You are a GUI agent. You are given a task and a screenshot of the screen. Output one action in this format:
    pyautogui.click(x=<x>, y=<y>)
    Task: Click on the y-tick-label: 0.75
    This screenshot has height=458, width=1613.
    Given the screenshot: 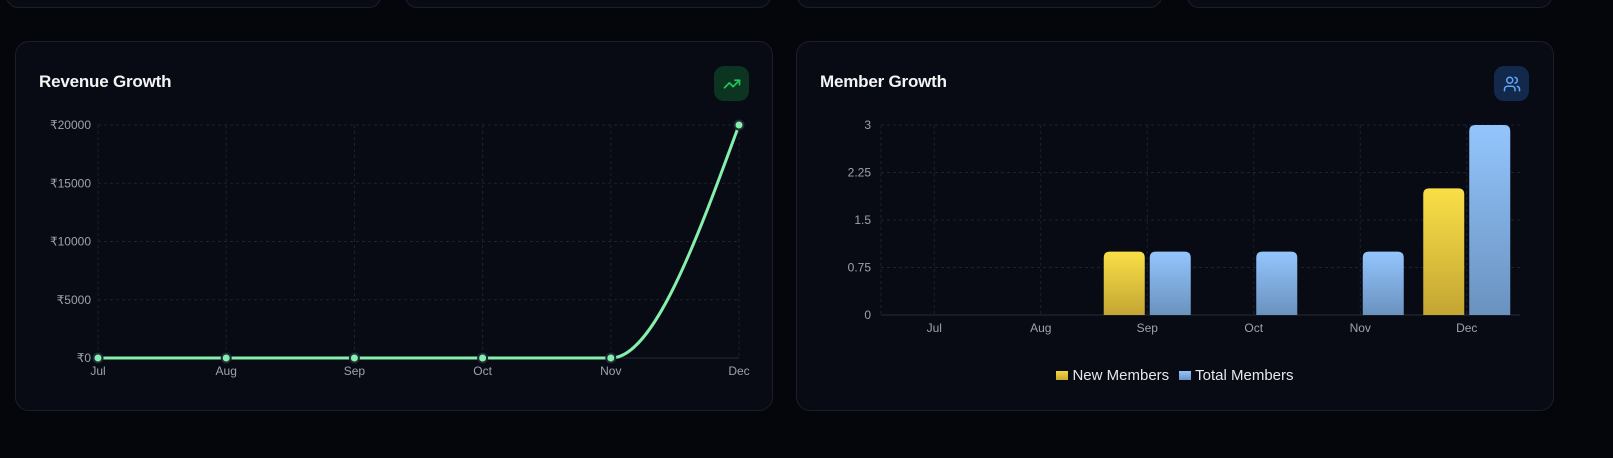 What is the action you would take?
    pyautogui.click(x=860, y=268)
    